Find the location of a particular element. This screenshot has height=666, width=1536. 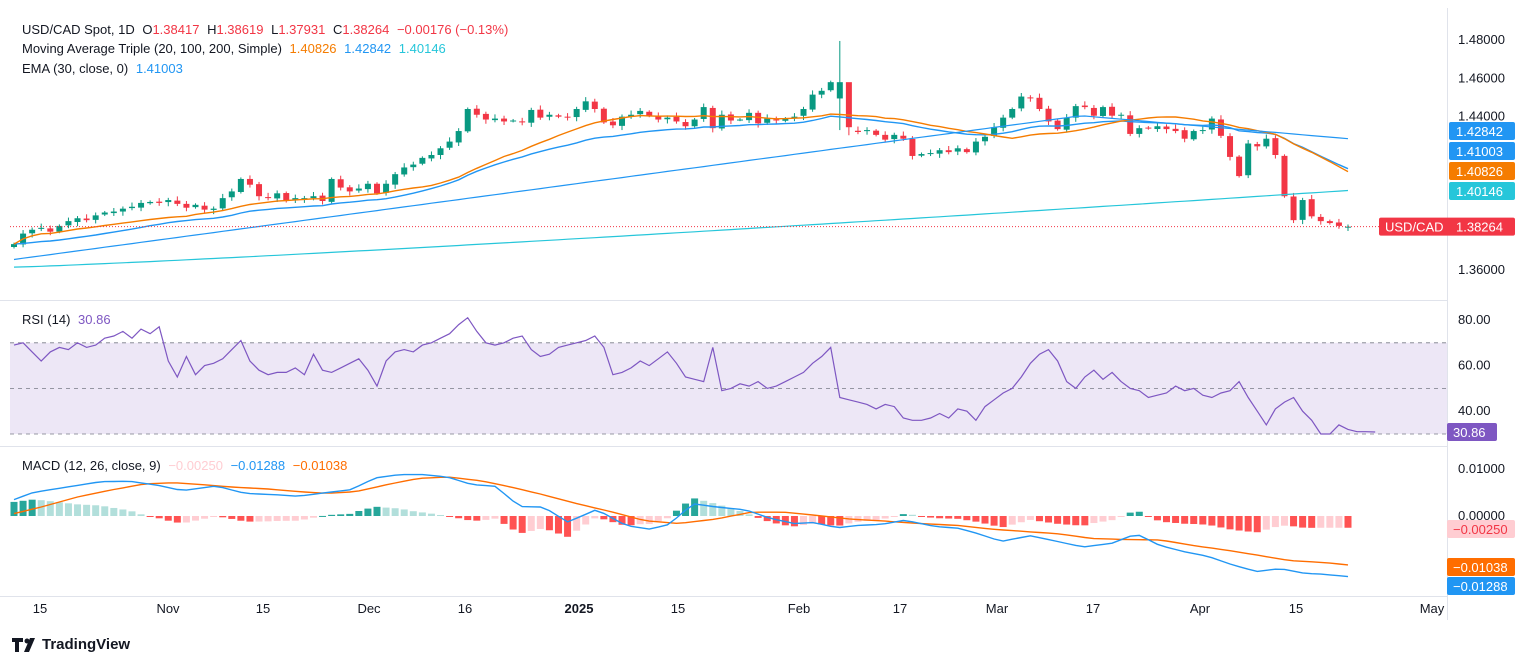

macd-axis-tick-label: 0.01000 is located at coordinates (1481, 468).